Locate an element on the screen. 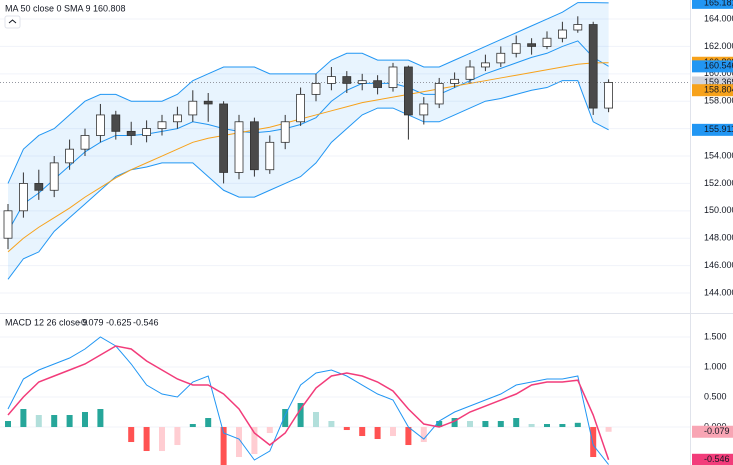 This screenshot has width=733, height=465. price-tag-label: 158.804 is located at coordinates (718, 90).